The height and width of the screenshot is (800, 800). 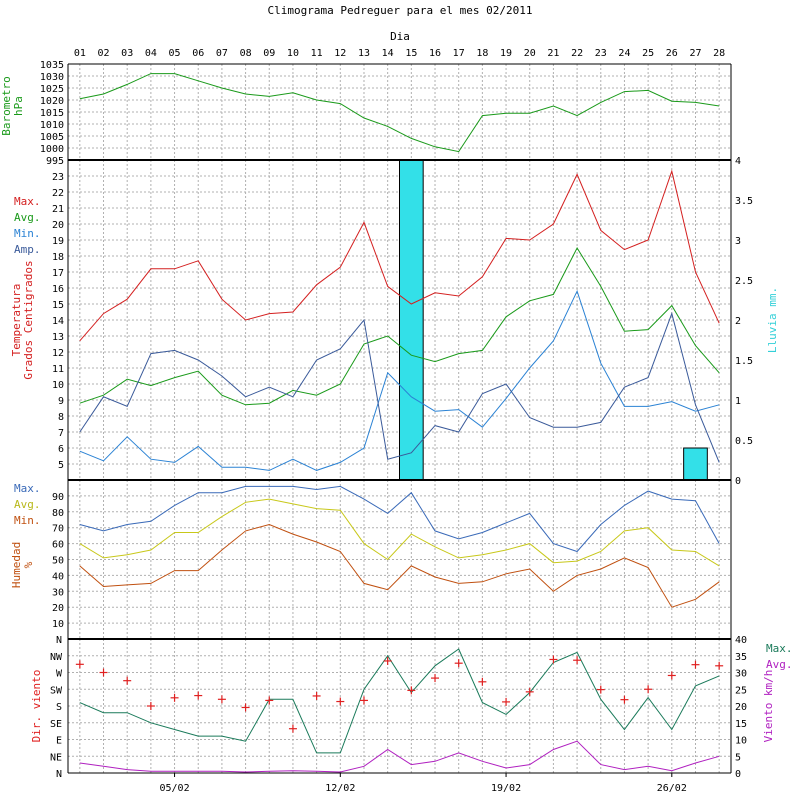 I want to click on day-label: 08, so click(x=246, y=53).